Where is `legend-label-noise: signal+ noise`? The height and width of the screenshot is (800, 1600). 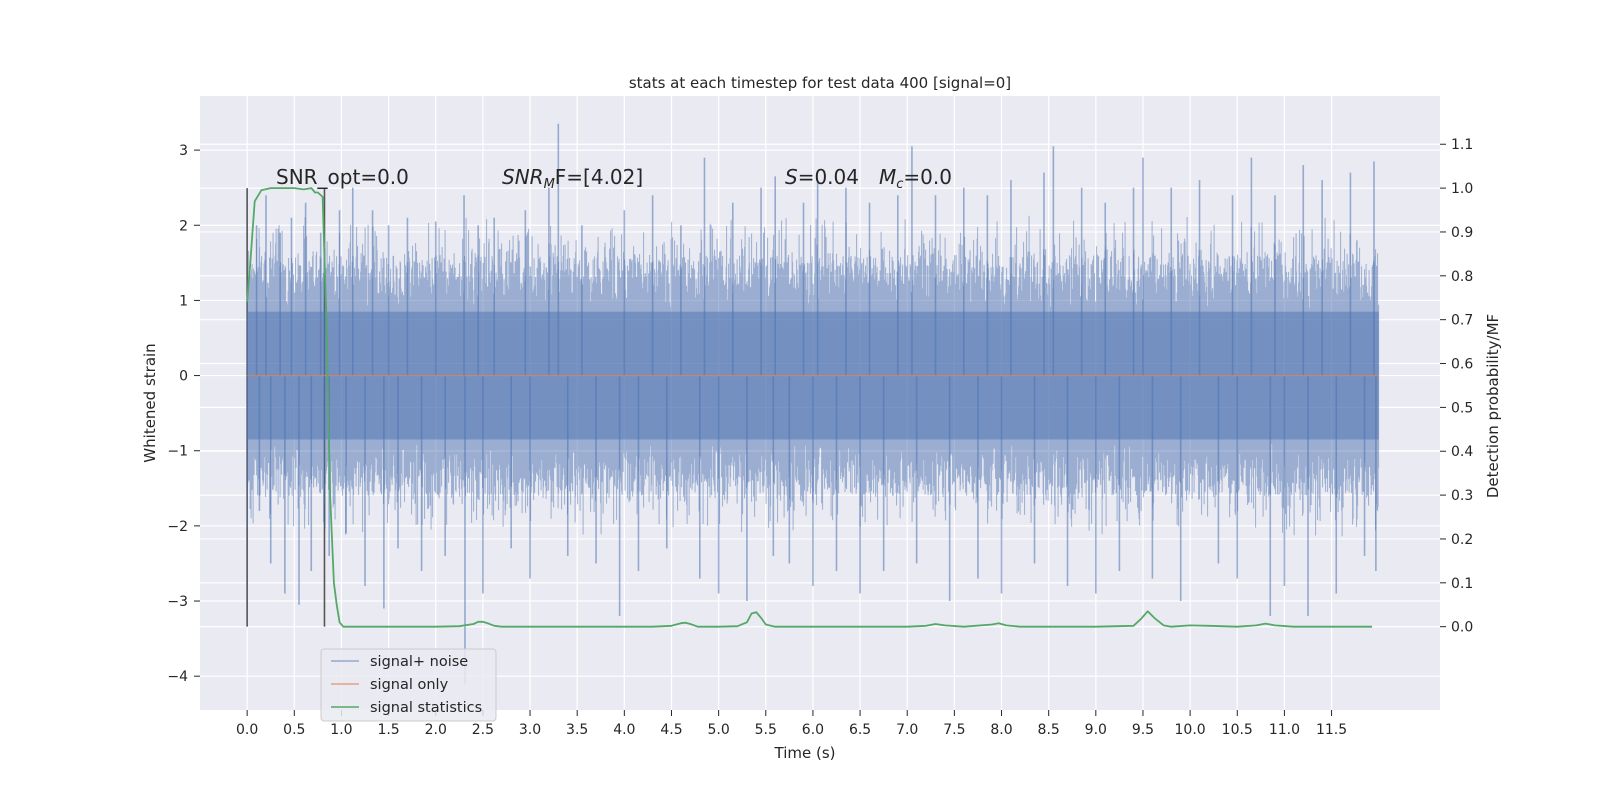
legend-label-noise: signal+ noise is located at coordinates (419, 662).